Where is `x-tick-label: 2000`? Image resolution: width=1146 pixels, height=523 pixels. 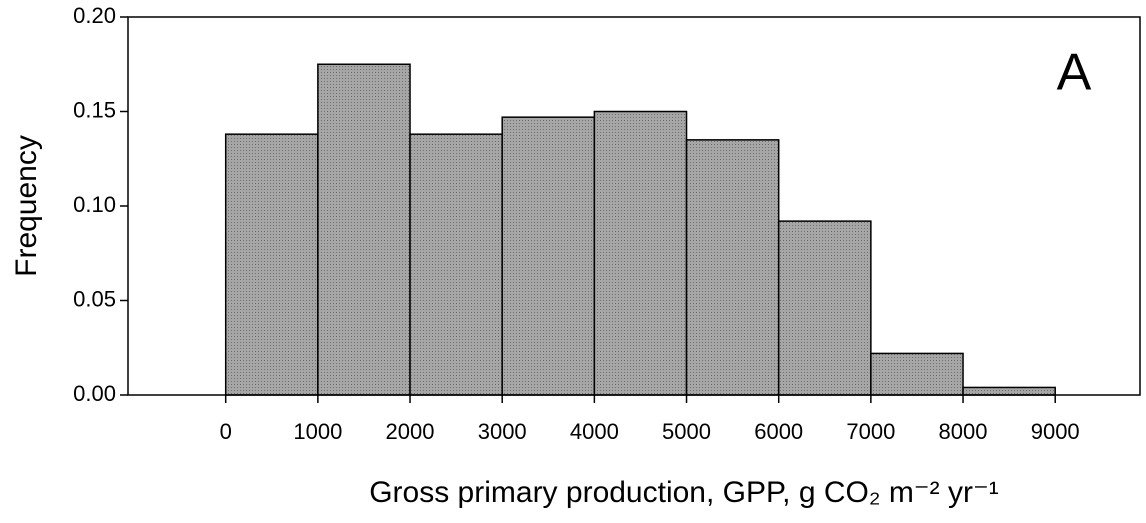 x-tick-label: 2000 is located at coordinates (410, 431).